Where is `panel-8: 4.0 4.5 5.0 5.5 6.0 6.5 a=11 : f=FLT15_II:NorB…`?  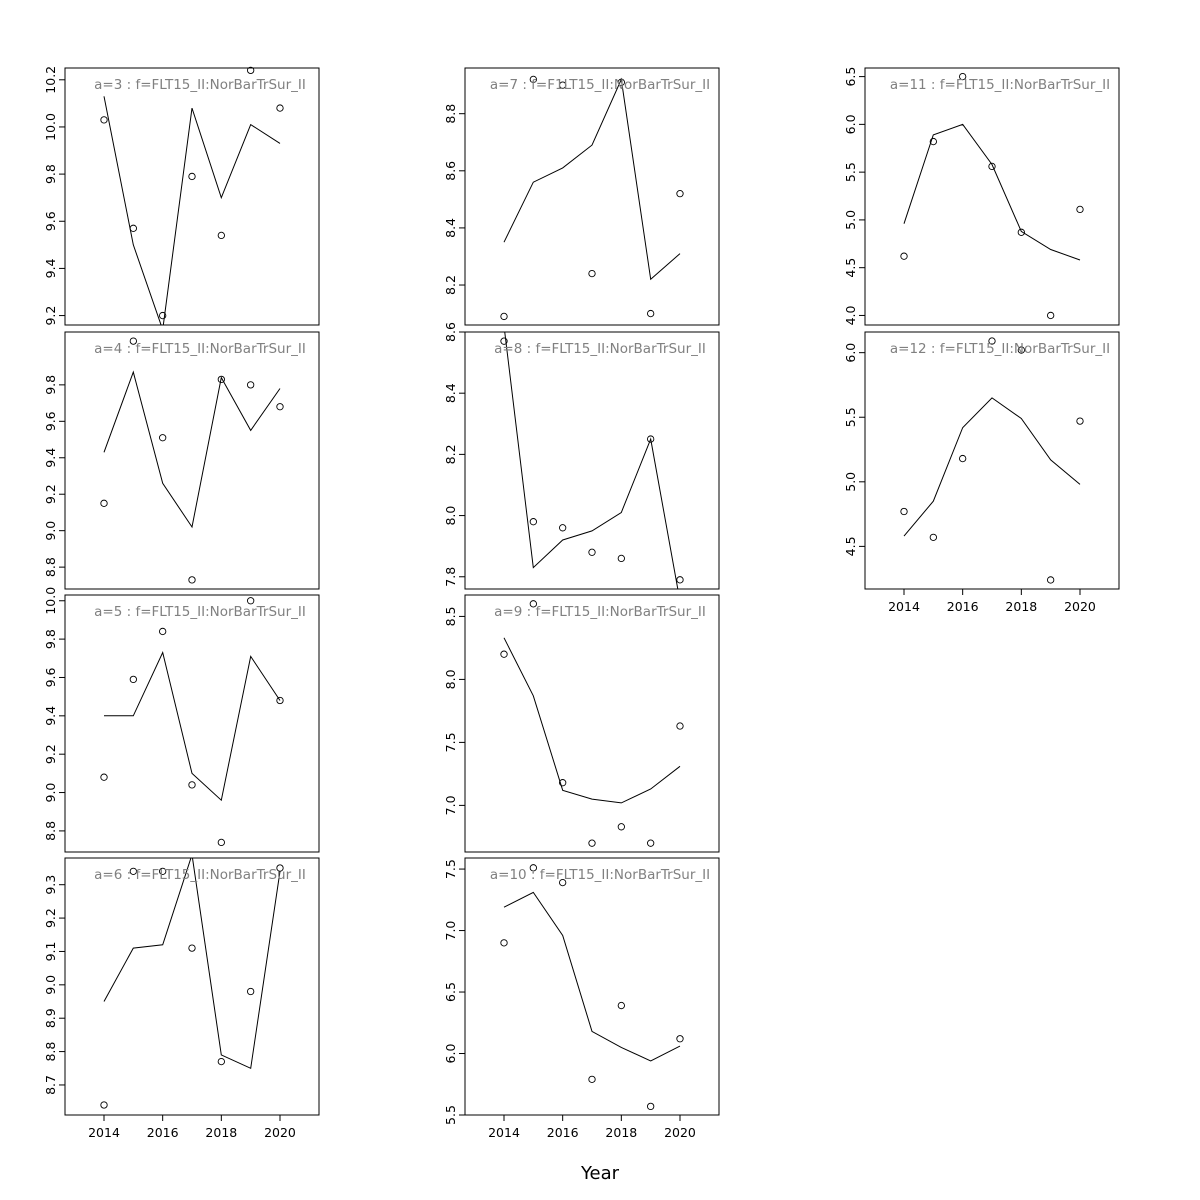
panel-8: 4.0 4.5 5.0 5.5 6.0 6.5 a=11 : f=FLT15_II:NorB… is located at coordinates (981, 196).